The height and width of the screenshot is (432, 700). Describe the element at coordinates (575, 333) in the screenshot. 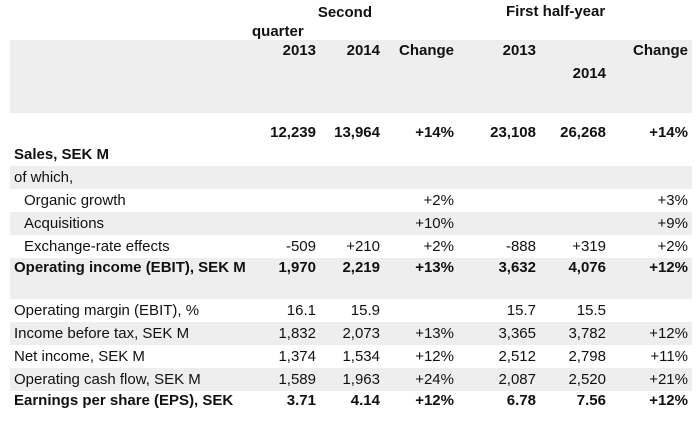

I see `cell: 3,782` at that location.